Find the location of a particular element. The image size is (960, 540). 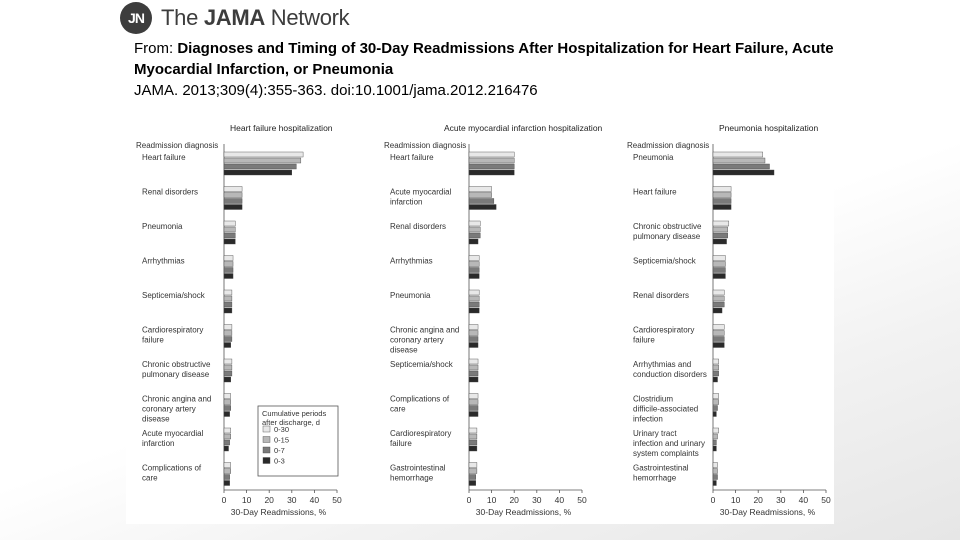

category-label: Arrhythmias is located at coordinates (163, 261).